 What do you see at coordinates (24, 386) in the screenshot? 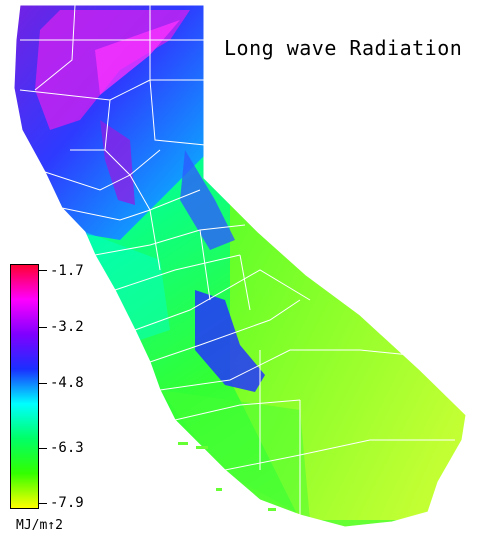
I see `color-scale-bar` at bounding box center [24, 386].